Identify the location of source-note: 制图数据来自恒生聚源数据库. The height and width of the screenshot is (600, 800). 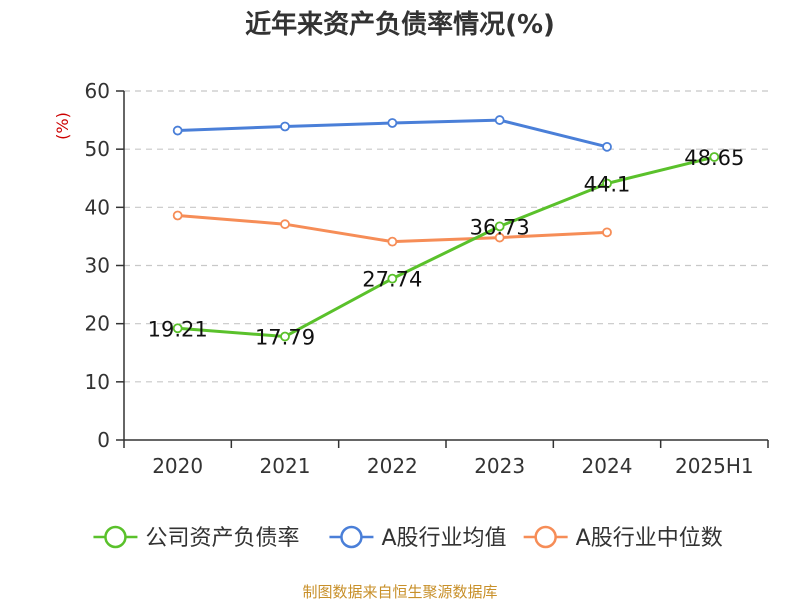
(399, 591).